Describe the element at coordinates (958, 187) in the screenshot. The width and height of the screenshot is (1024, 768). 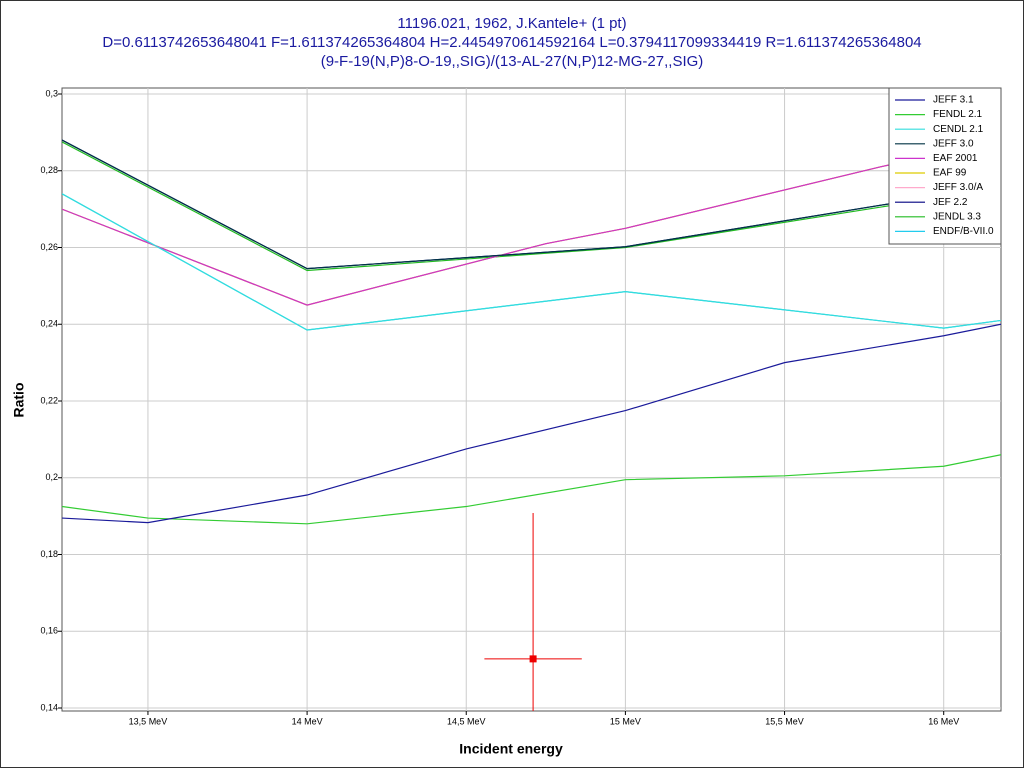
I see `legend-label: JEFF 3.0/A` at that location.